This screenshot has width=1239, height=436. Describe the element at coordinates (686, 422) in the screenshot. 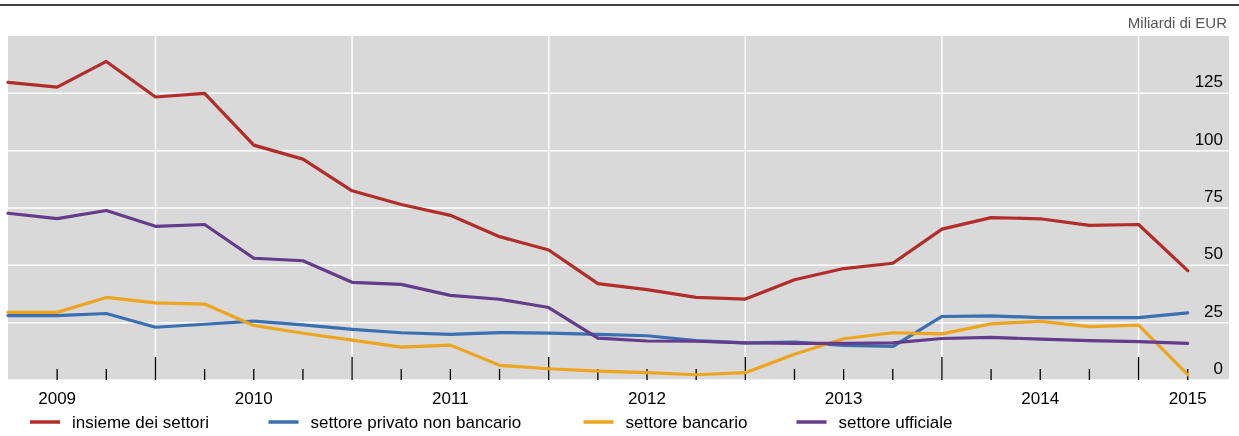

I see `legend-label: settore bancario` at that location.